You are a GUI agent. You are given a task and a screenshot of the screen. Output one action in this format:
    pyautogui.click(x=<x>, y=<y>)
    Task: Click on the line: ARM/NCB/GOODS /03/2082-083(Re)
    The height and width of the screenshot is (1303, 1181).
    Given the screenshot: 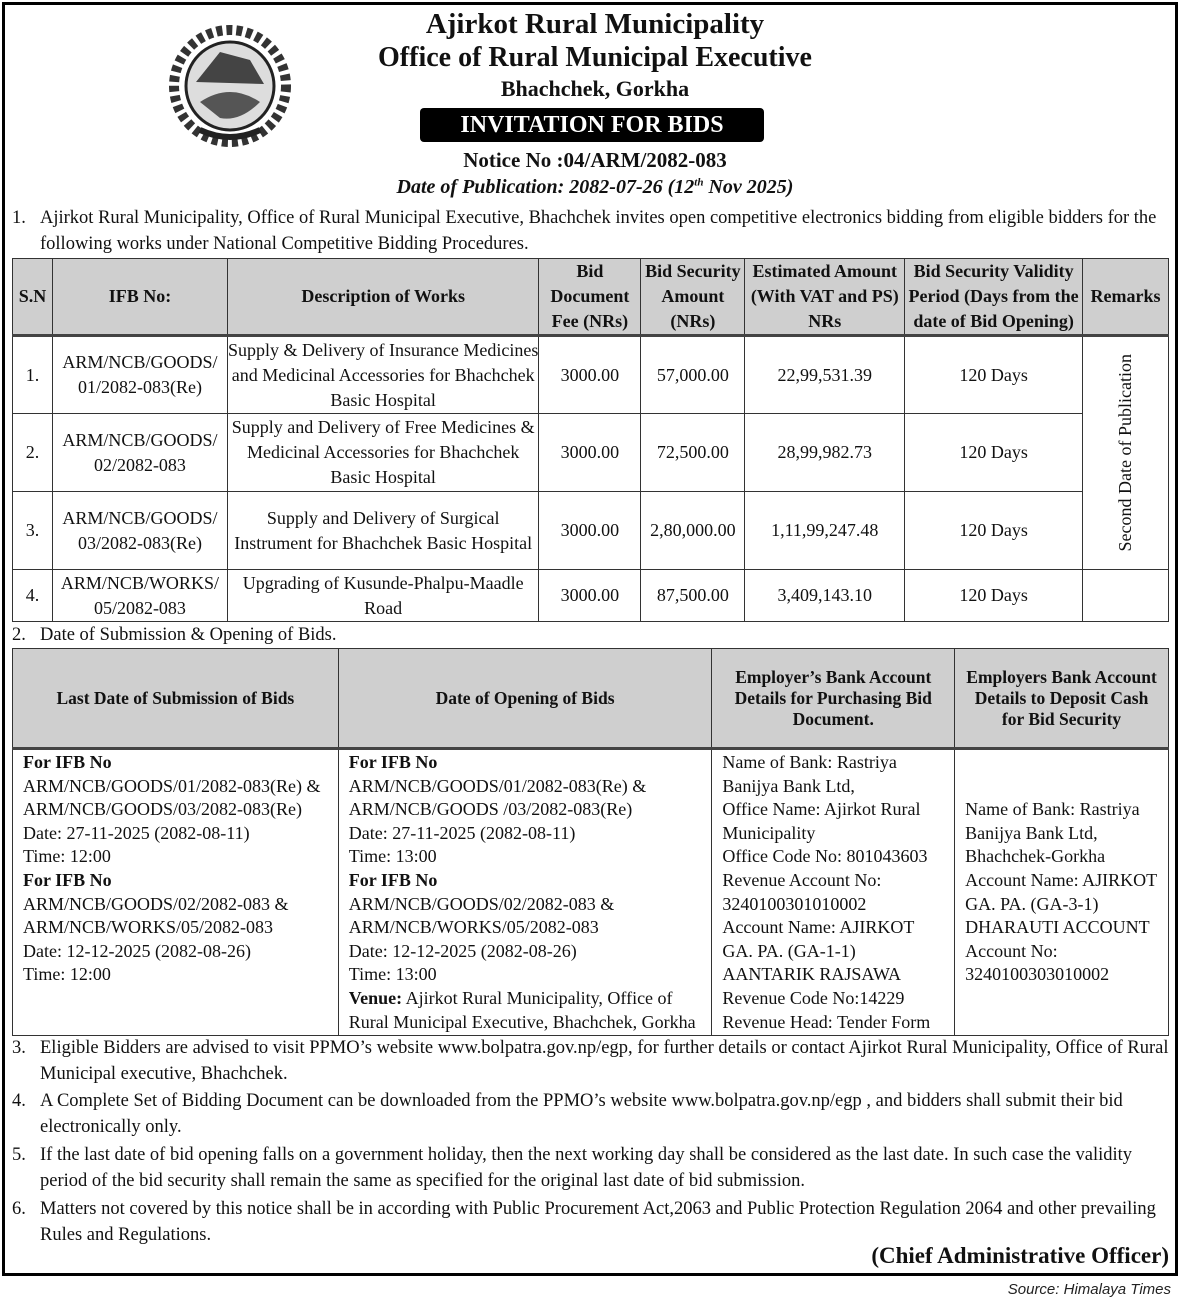 What is the action you would take?
    pyautogui.click(x=525, y=810)
    